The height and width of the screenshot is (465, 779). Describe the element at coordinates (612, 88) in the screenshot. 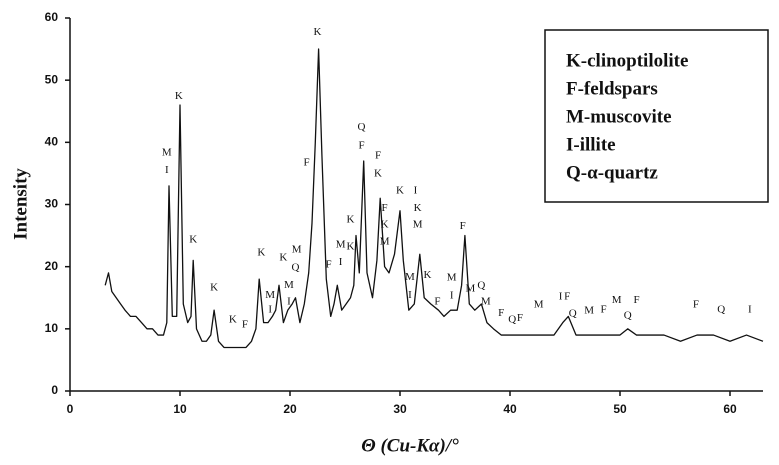

I see `legend-entry: F-feldspars` at that location.